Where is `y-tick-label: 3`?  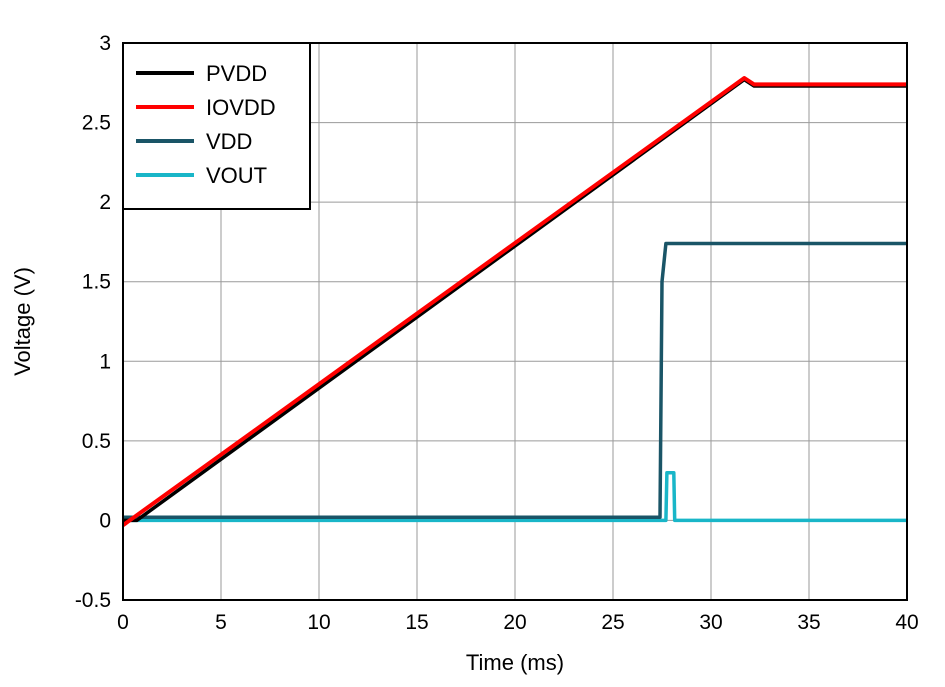 y-tick-label: 3 is located at coordinates (105, 43).